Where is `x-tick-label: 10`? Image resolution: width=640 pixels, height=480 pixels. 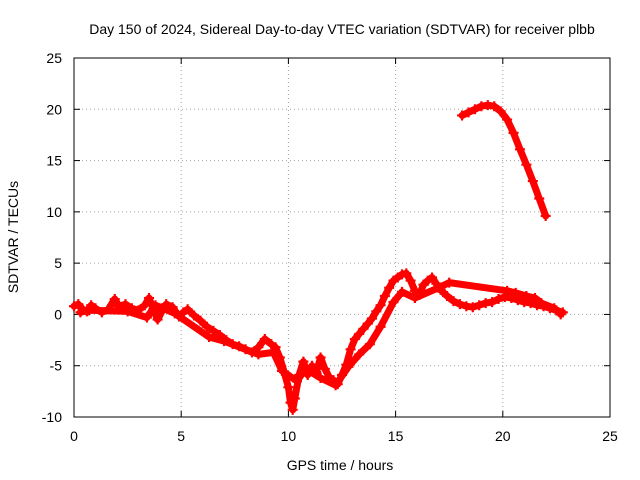
x-tick-label: 10 is located at coordinates (289, 436).